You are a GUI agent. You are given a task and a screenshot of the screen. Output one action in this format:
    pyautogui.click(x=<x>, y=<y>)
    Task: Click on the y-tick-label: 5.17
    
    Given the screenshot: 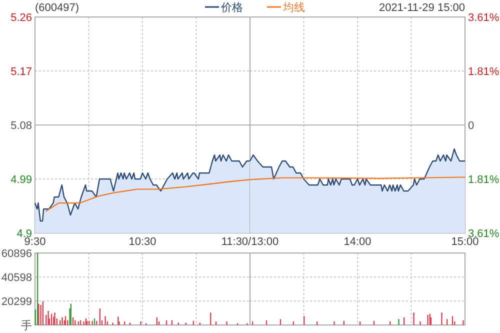 What is the action you would take?
    pyautogui.click(x=21, y=72)
    